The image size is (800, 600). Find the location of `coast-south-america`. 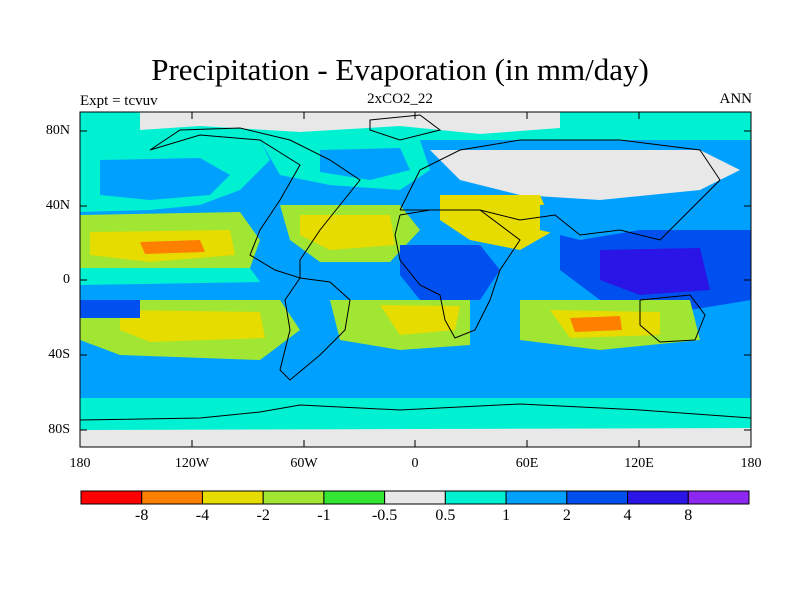

coast-south-america is located at coordinates (315, 329).